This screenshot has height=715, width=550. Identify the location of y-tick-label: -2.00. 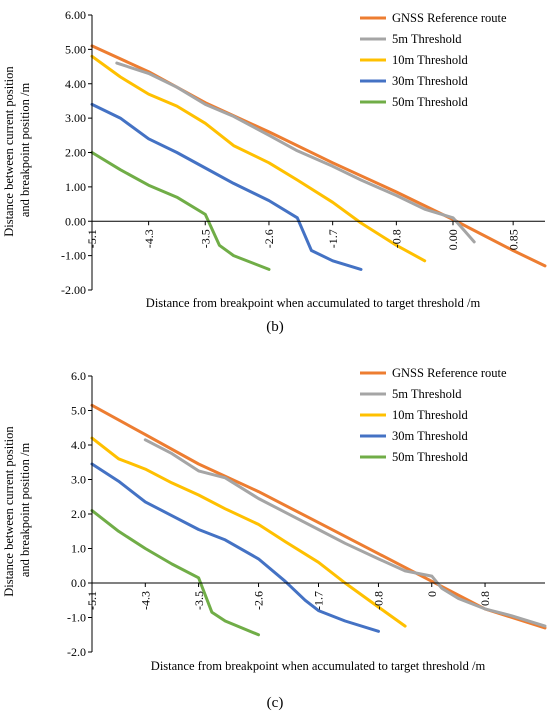
(73, 290).